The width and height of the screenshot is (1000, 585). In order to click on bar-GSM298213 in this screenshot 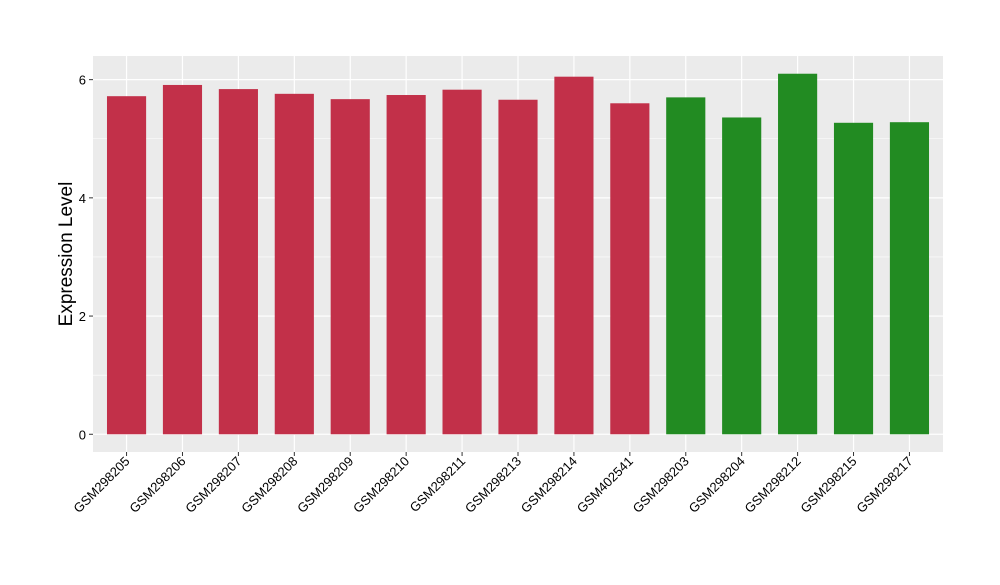, I will do `click(518, 267)`.